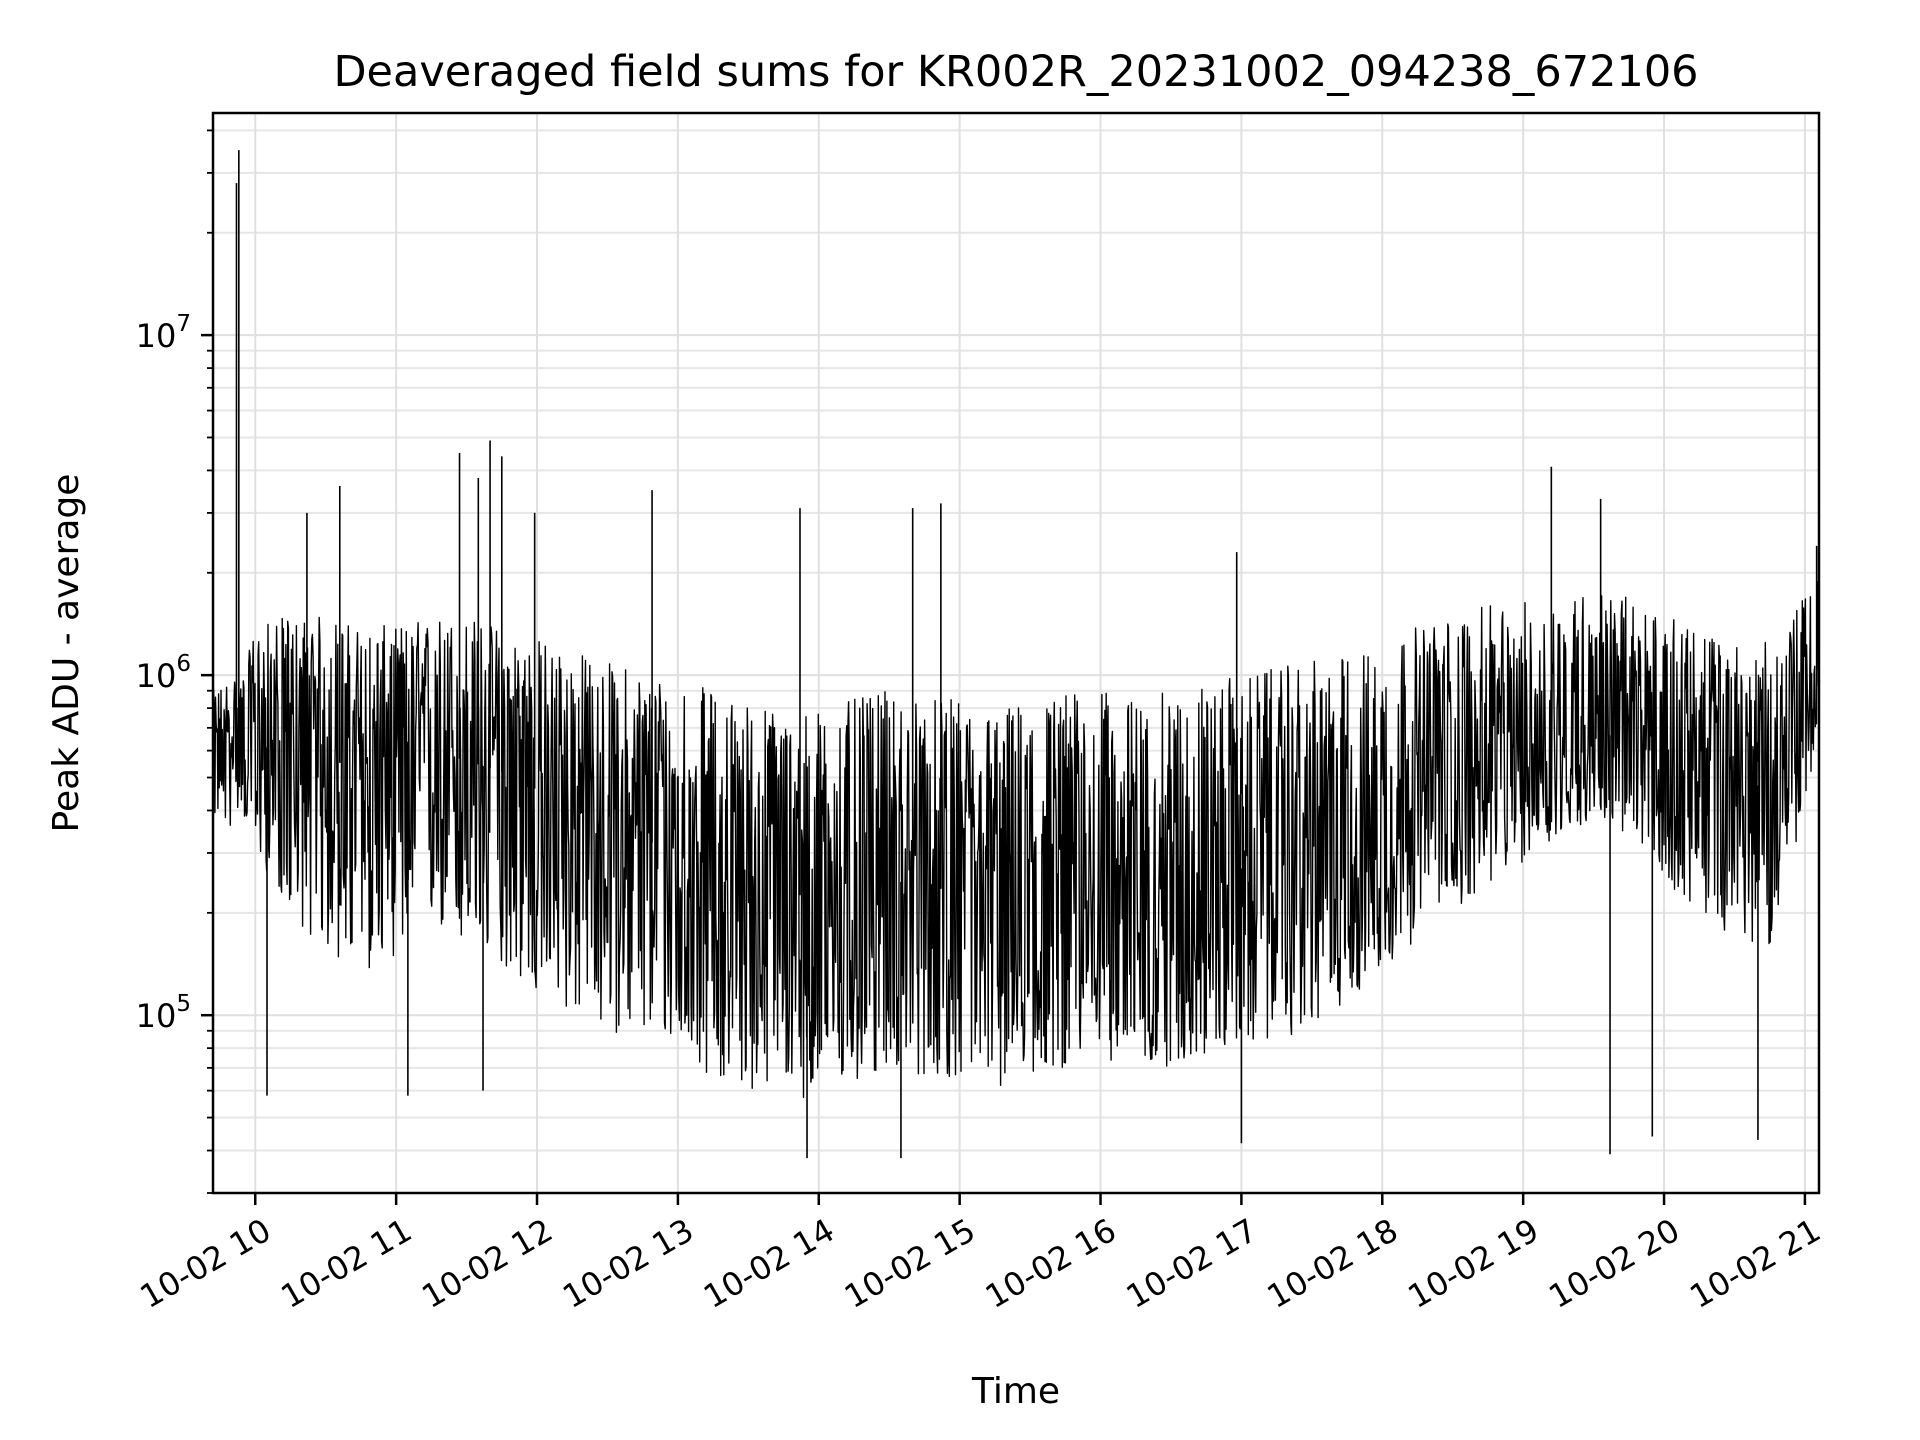  I want to click on y-tick-label: 10⁵, so click(163, 1013).